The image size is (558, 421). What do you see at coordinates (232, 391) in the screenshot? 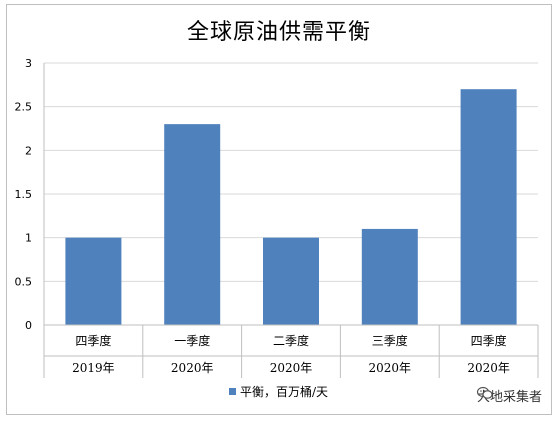
I see `legend-swatch` at bounding box center [232, 391].